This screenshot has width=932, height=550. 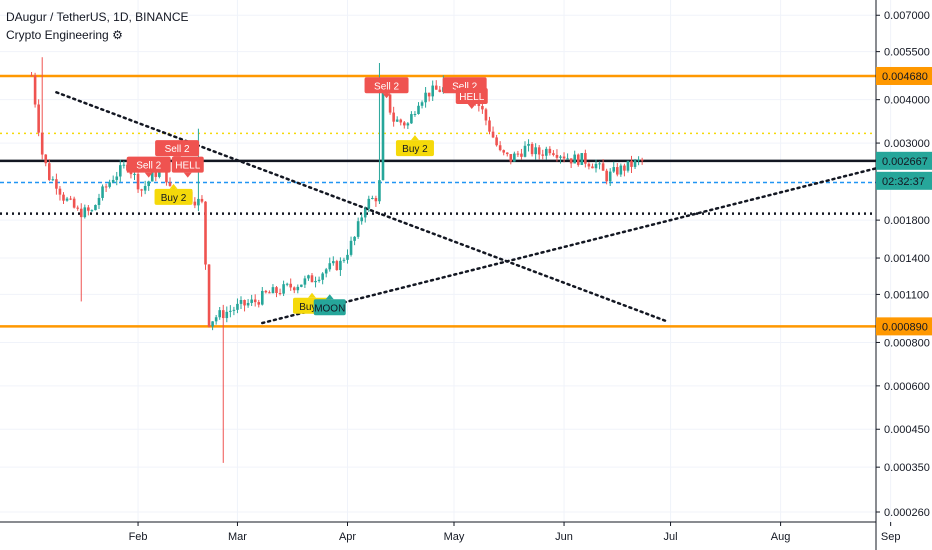 What do you see at coordinates (471, 106) in the screenshot?
I see `signal-arrow` at bounding box center [471, 106].